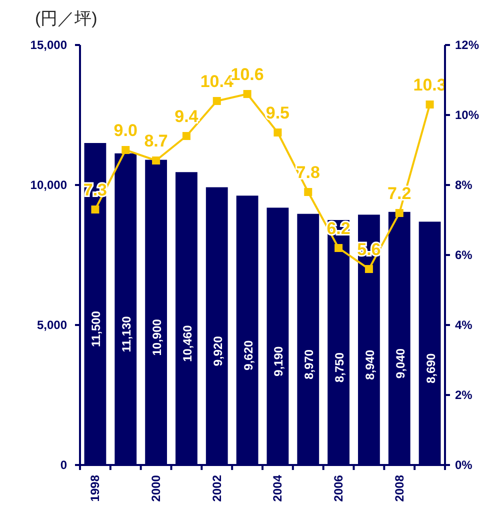 Image resolution: width=484 pixels, height=515 pixels. What do you see at coordinates (431, 368) in the screenshot?
I see `data-label: 8,690` at bounding box center [431, 368].